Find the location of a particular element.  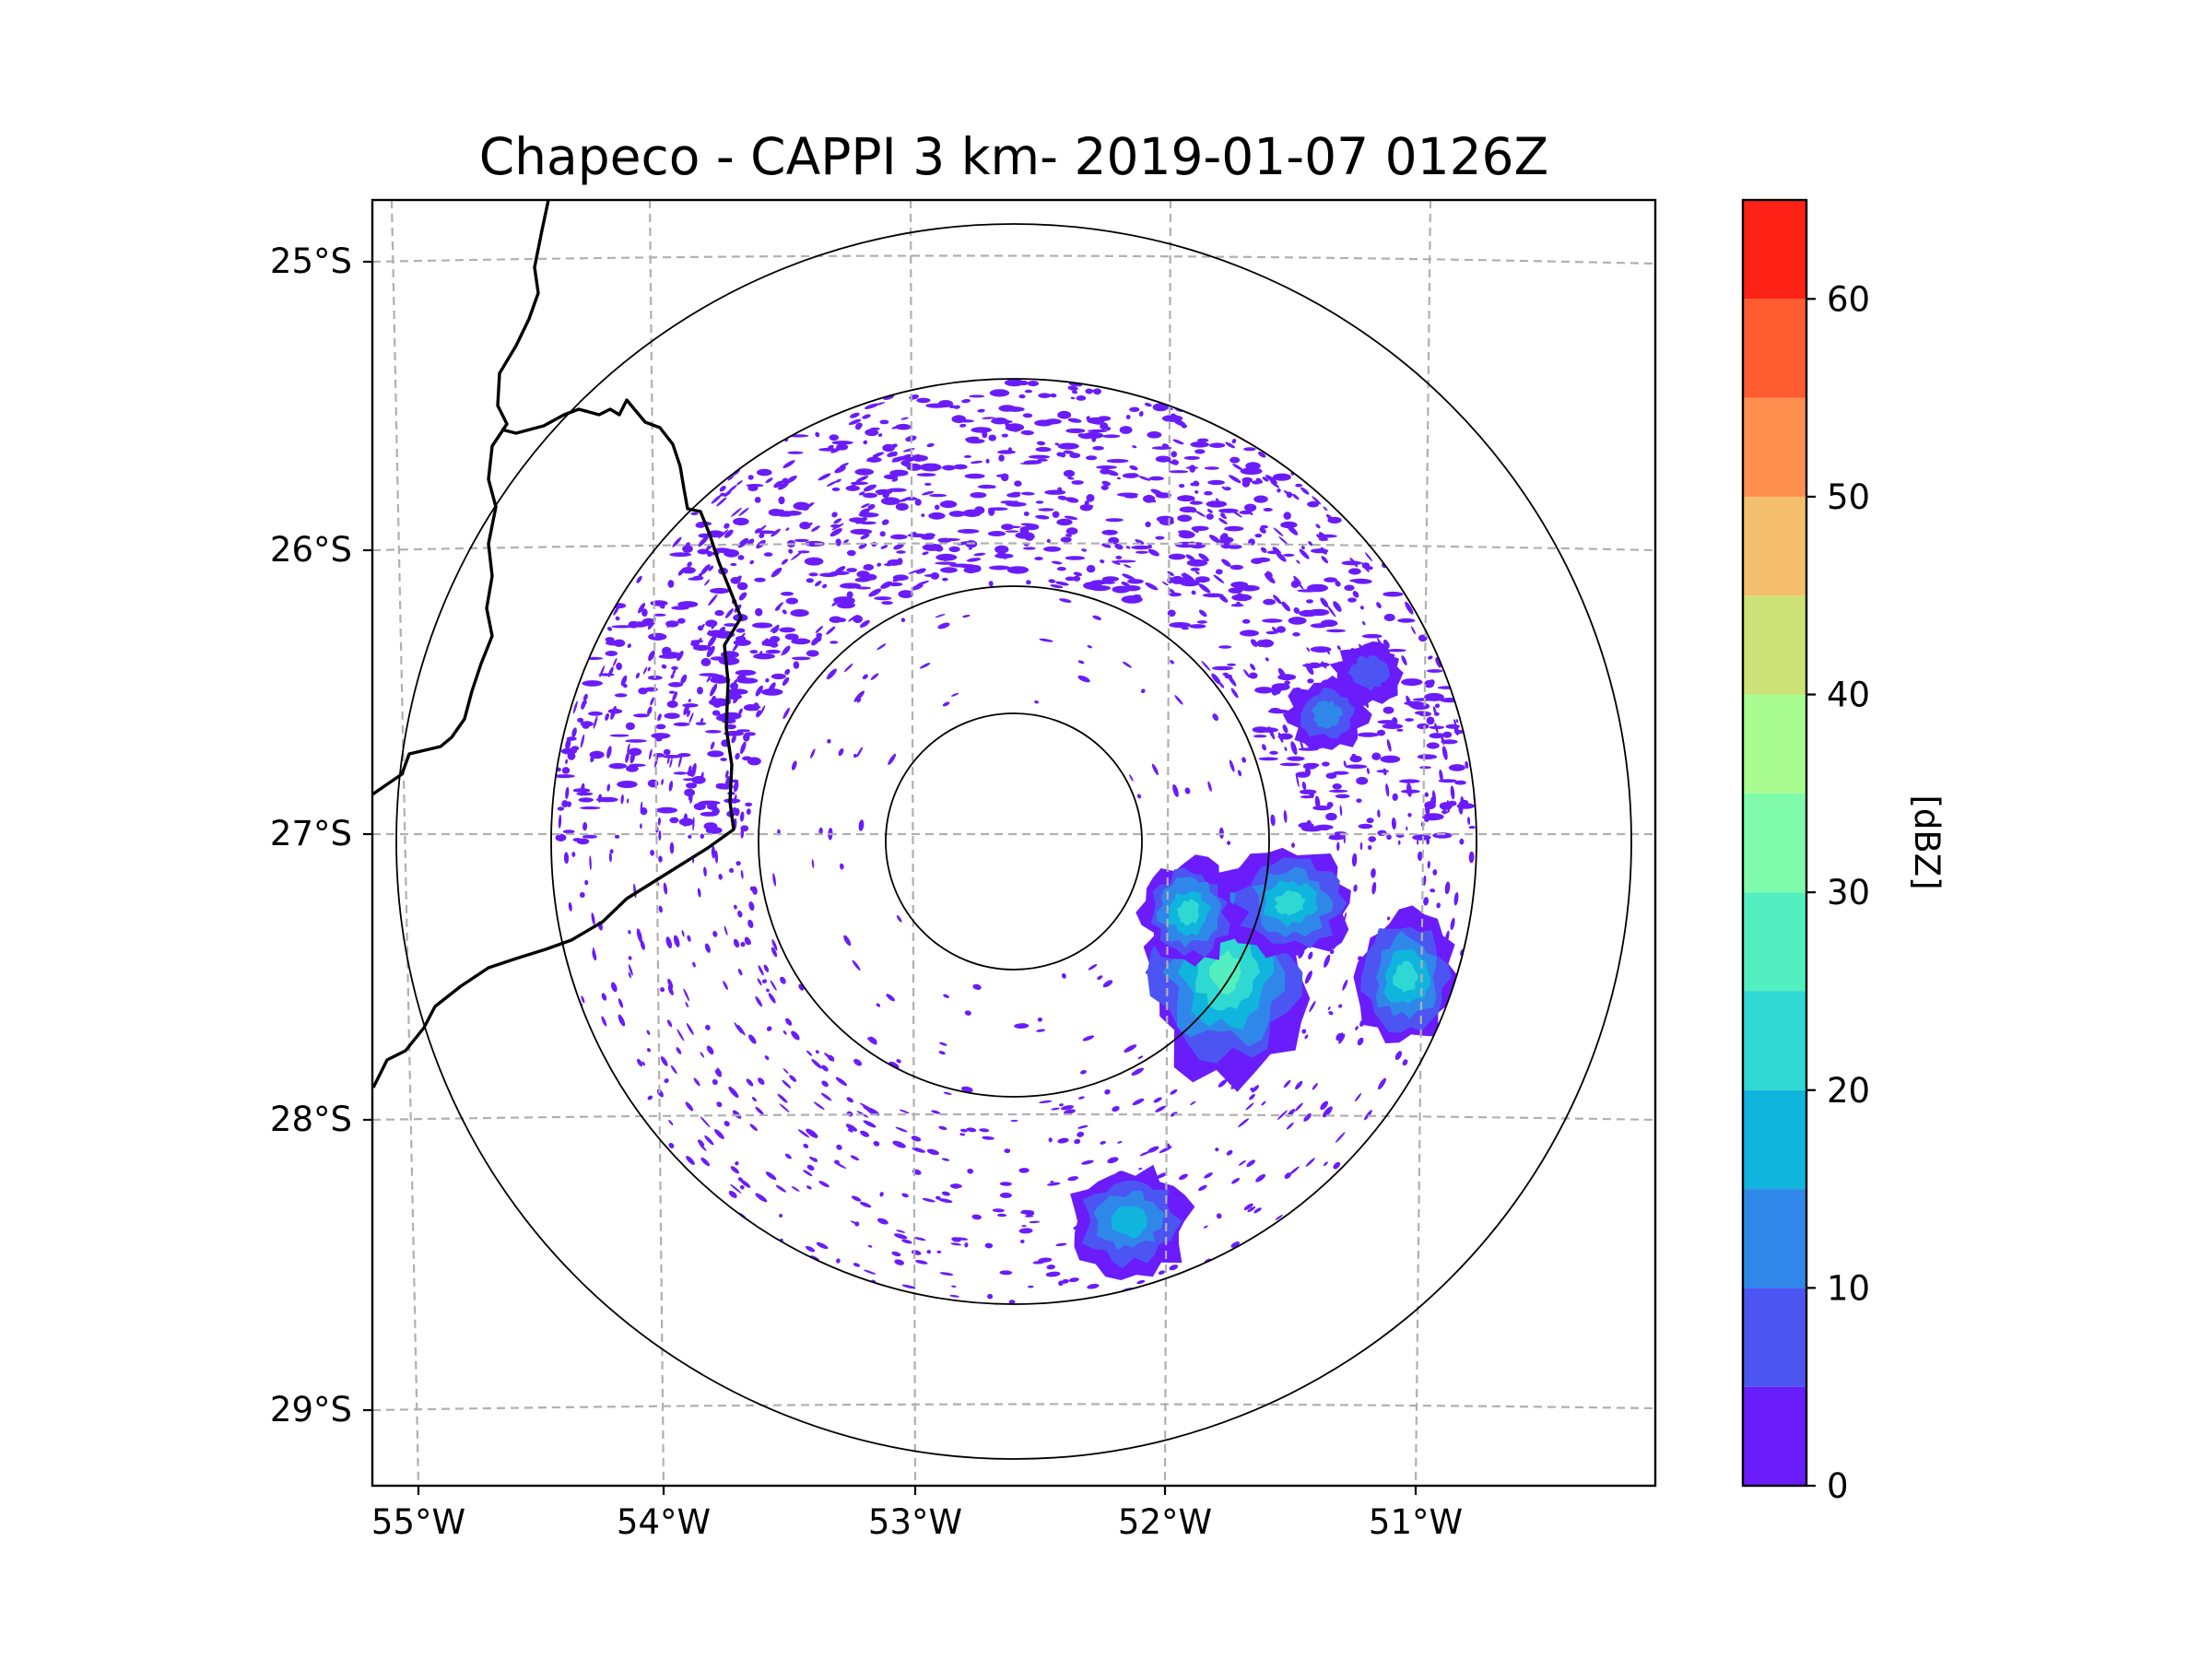

lon-label: 54°W is located at coordinates (664, 1522).